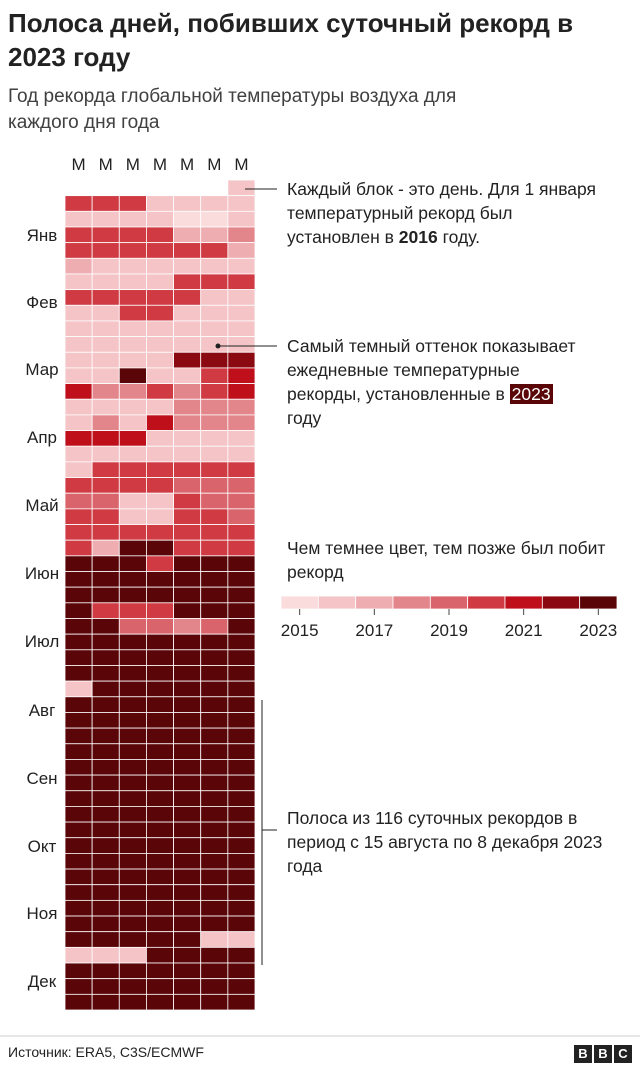  Describe the element at coordinates (42, 981) in the screenshot. I see `month-label: Дек` at that location.